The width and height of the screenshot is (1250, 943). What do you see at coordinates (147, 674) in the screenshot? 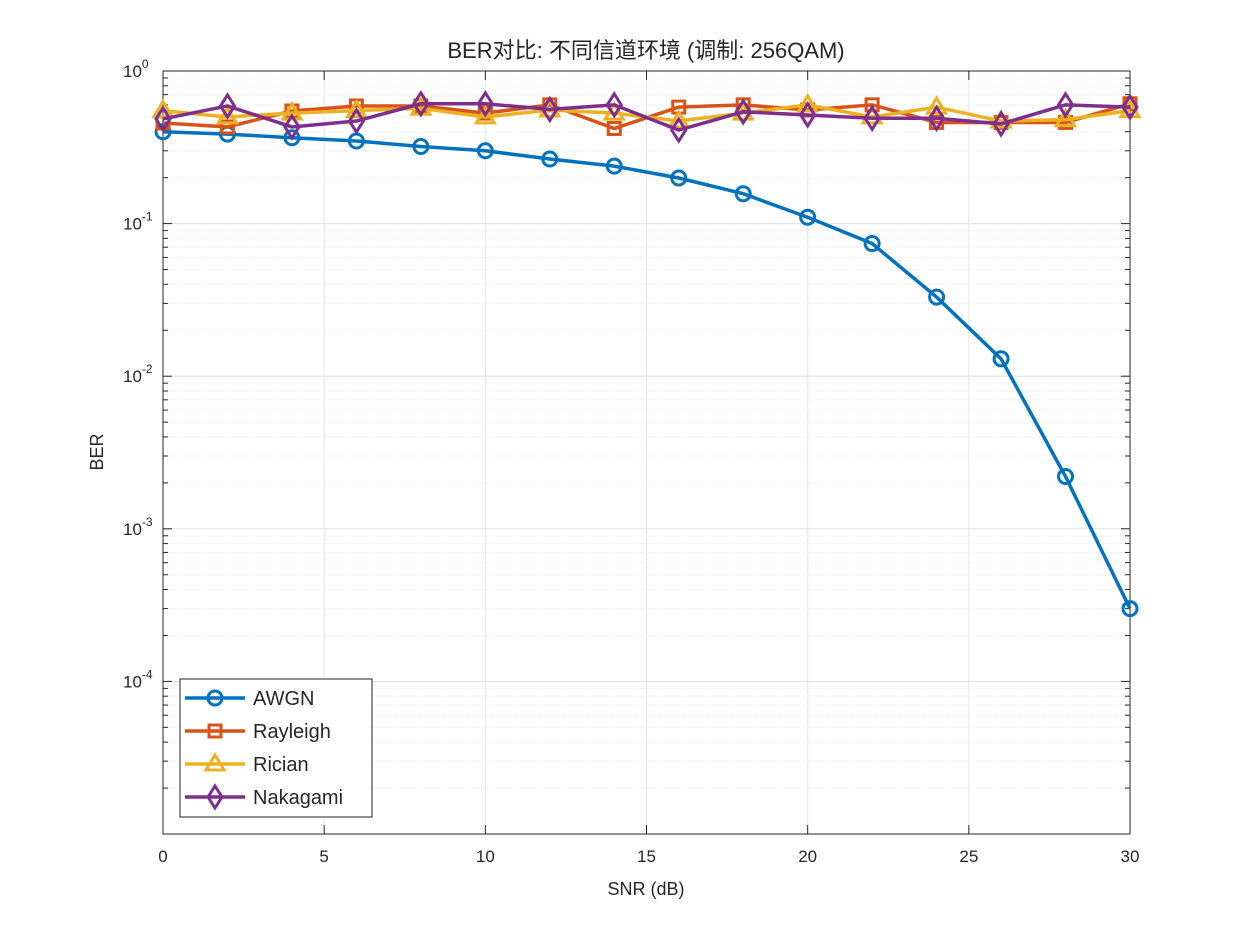
I see `y-tick-exponent: -4` at bounding box center [147, 674].